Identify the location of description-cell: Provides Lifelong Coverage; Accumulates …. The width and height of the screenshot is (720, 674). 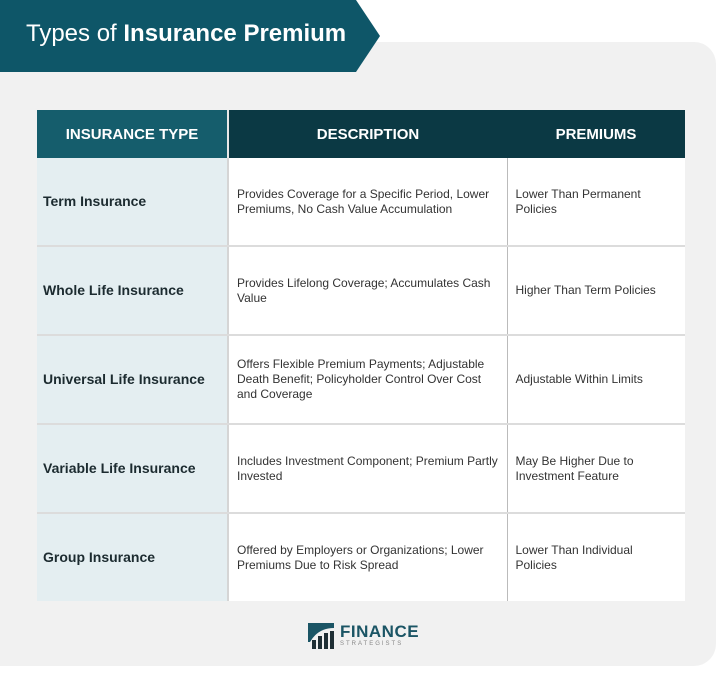
(368, 291).